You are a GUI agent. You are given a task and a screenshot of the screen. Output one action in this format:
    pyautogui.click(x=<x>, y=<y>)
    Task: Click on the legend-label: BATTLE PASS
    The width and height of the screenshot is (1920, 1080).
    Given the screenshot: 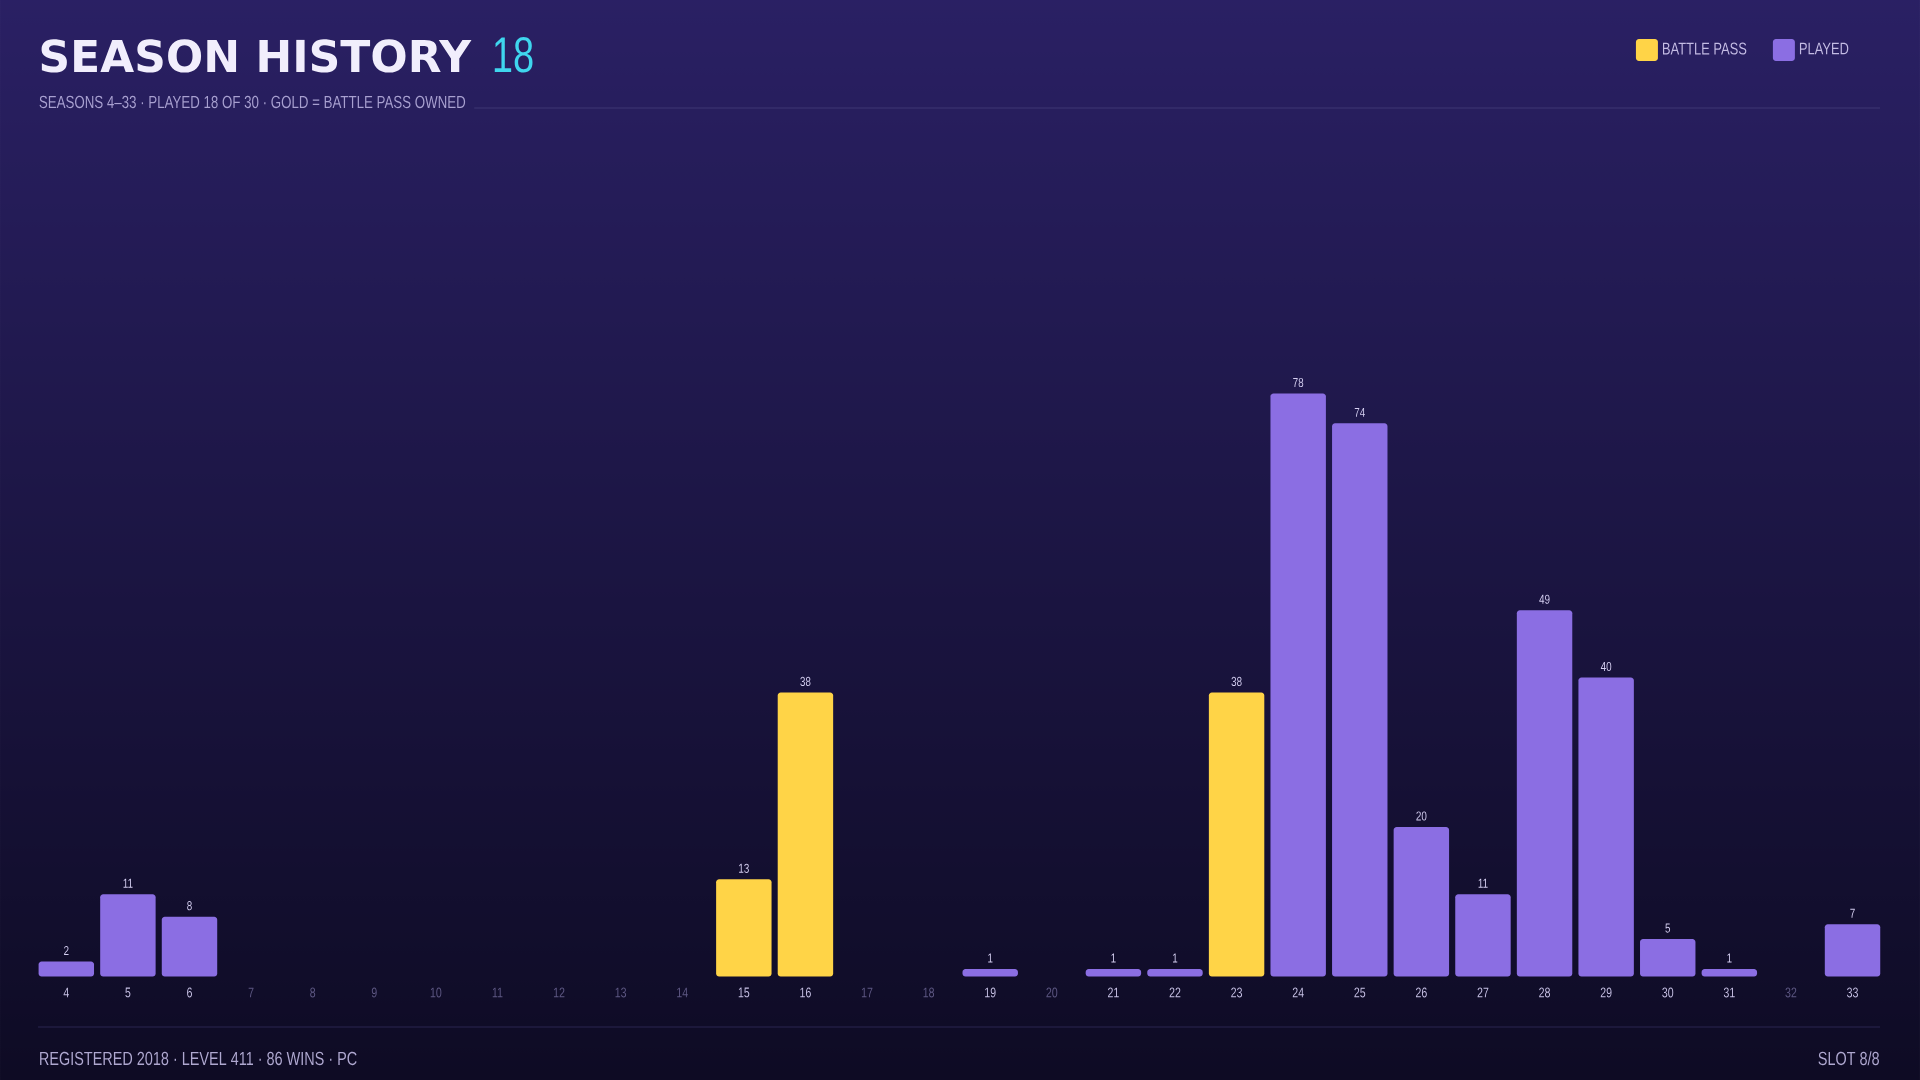 What is the action you would take?
    pyautogui.click(x=1704, y=48)
    